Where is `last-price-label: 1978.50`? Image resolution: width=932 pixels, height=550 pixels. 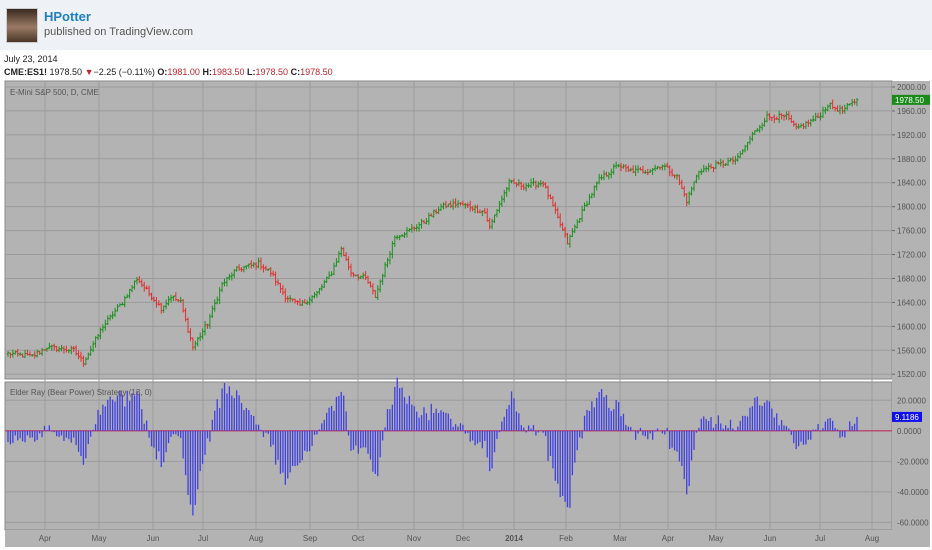 last-price-label: 1978.50 is located at coordinates (909, 100).